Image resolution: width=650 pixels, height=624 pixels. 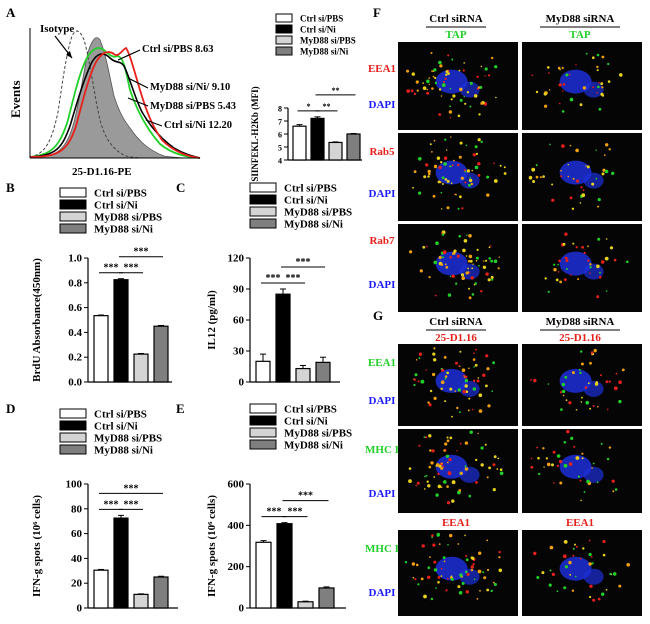 I want to click on histogram-red-line, so click(x=115, y=102).